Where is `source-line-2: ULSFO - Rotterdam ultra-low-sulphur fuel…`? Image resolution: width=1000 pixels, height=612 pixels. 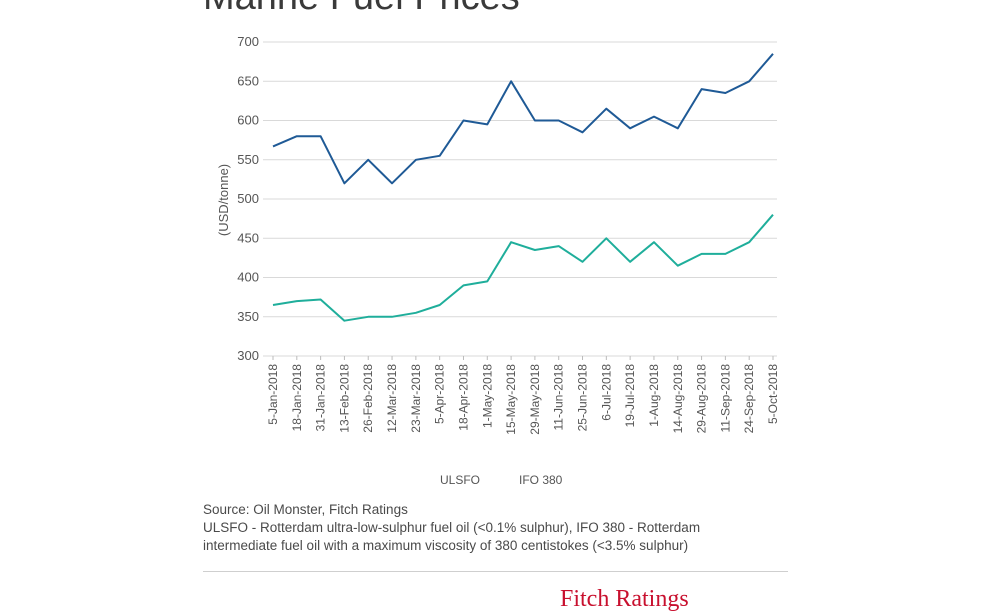
source-line-2: ULSFO - Rotterdam ultra-low-sulphur fuel… is located at coordinates (452, 527).